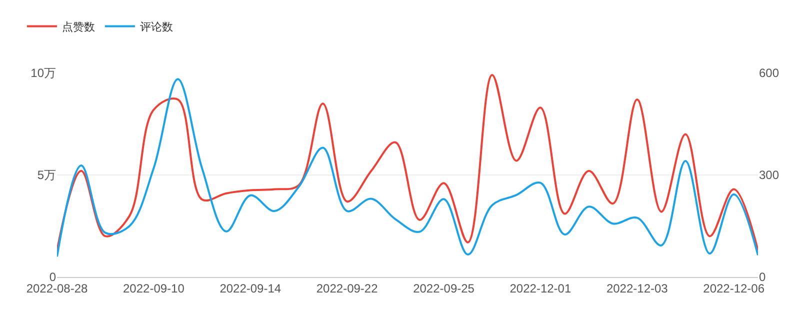 Image resolution: width=800 pixels, height=333 pixels. Describe the element at coordinates (251, 288) in the screenshot. I see `x-tick-label: 2022-09-14` at that location.